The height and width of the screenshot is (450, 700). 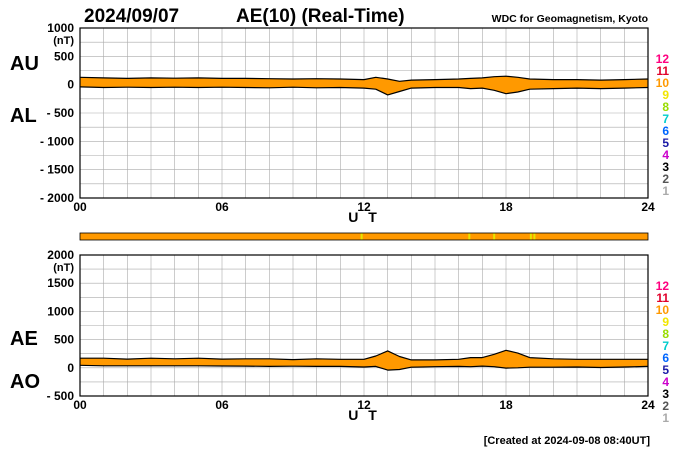 What do you see at coordinates (60, 283) in the screenshot?
I see `y-tick-label: 1500` at bounding box center [60, 283].